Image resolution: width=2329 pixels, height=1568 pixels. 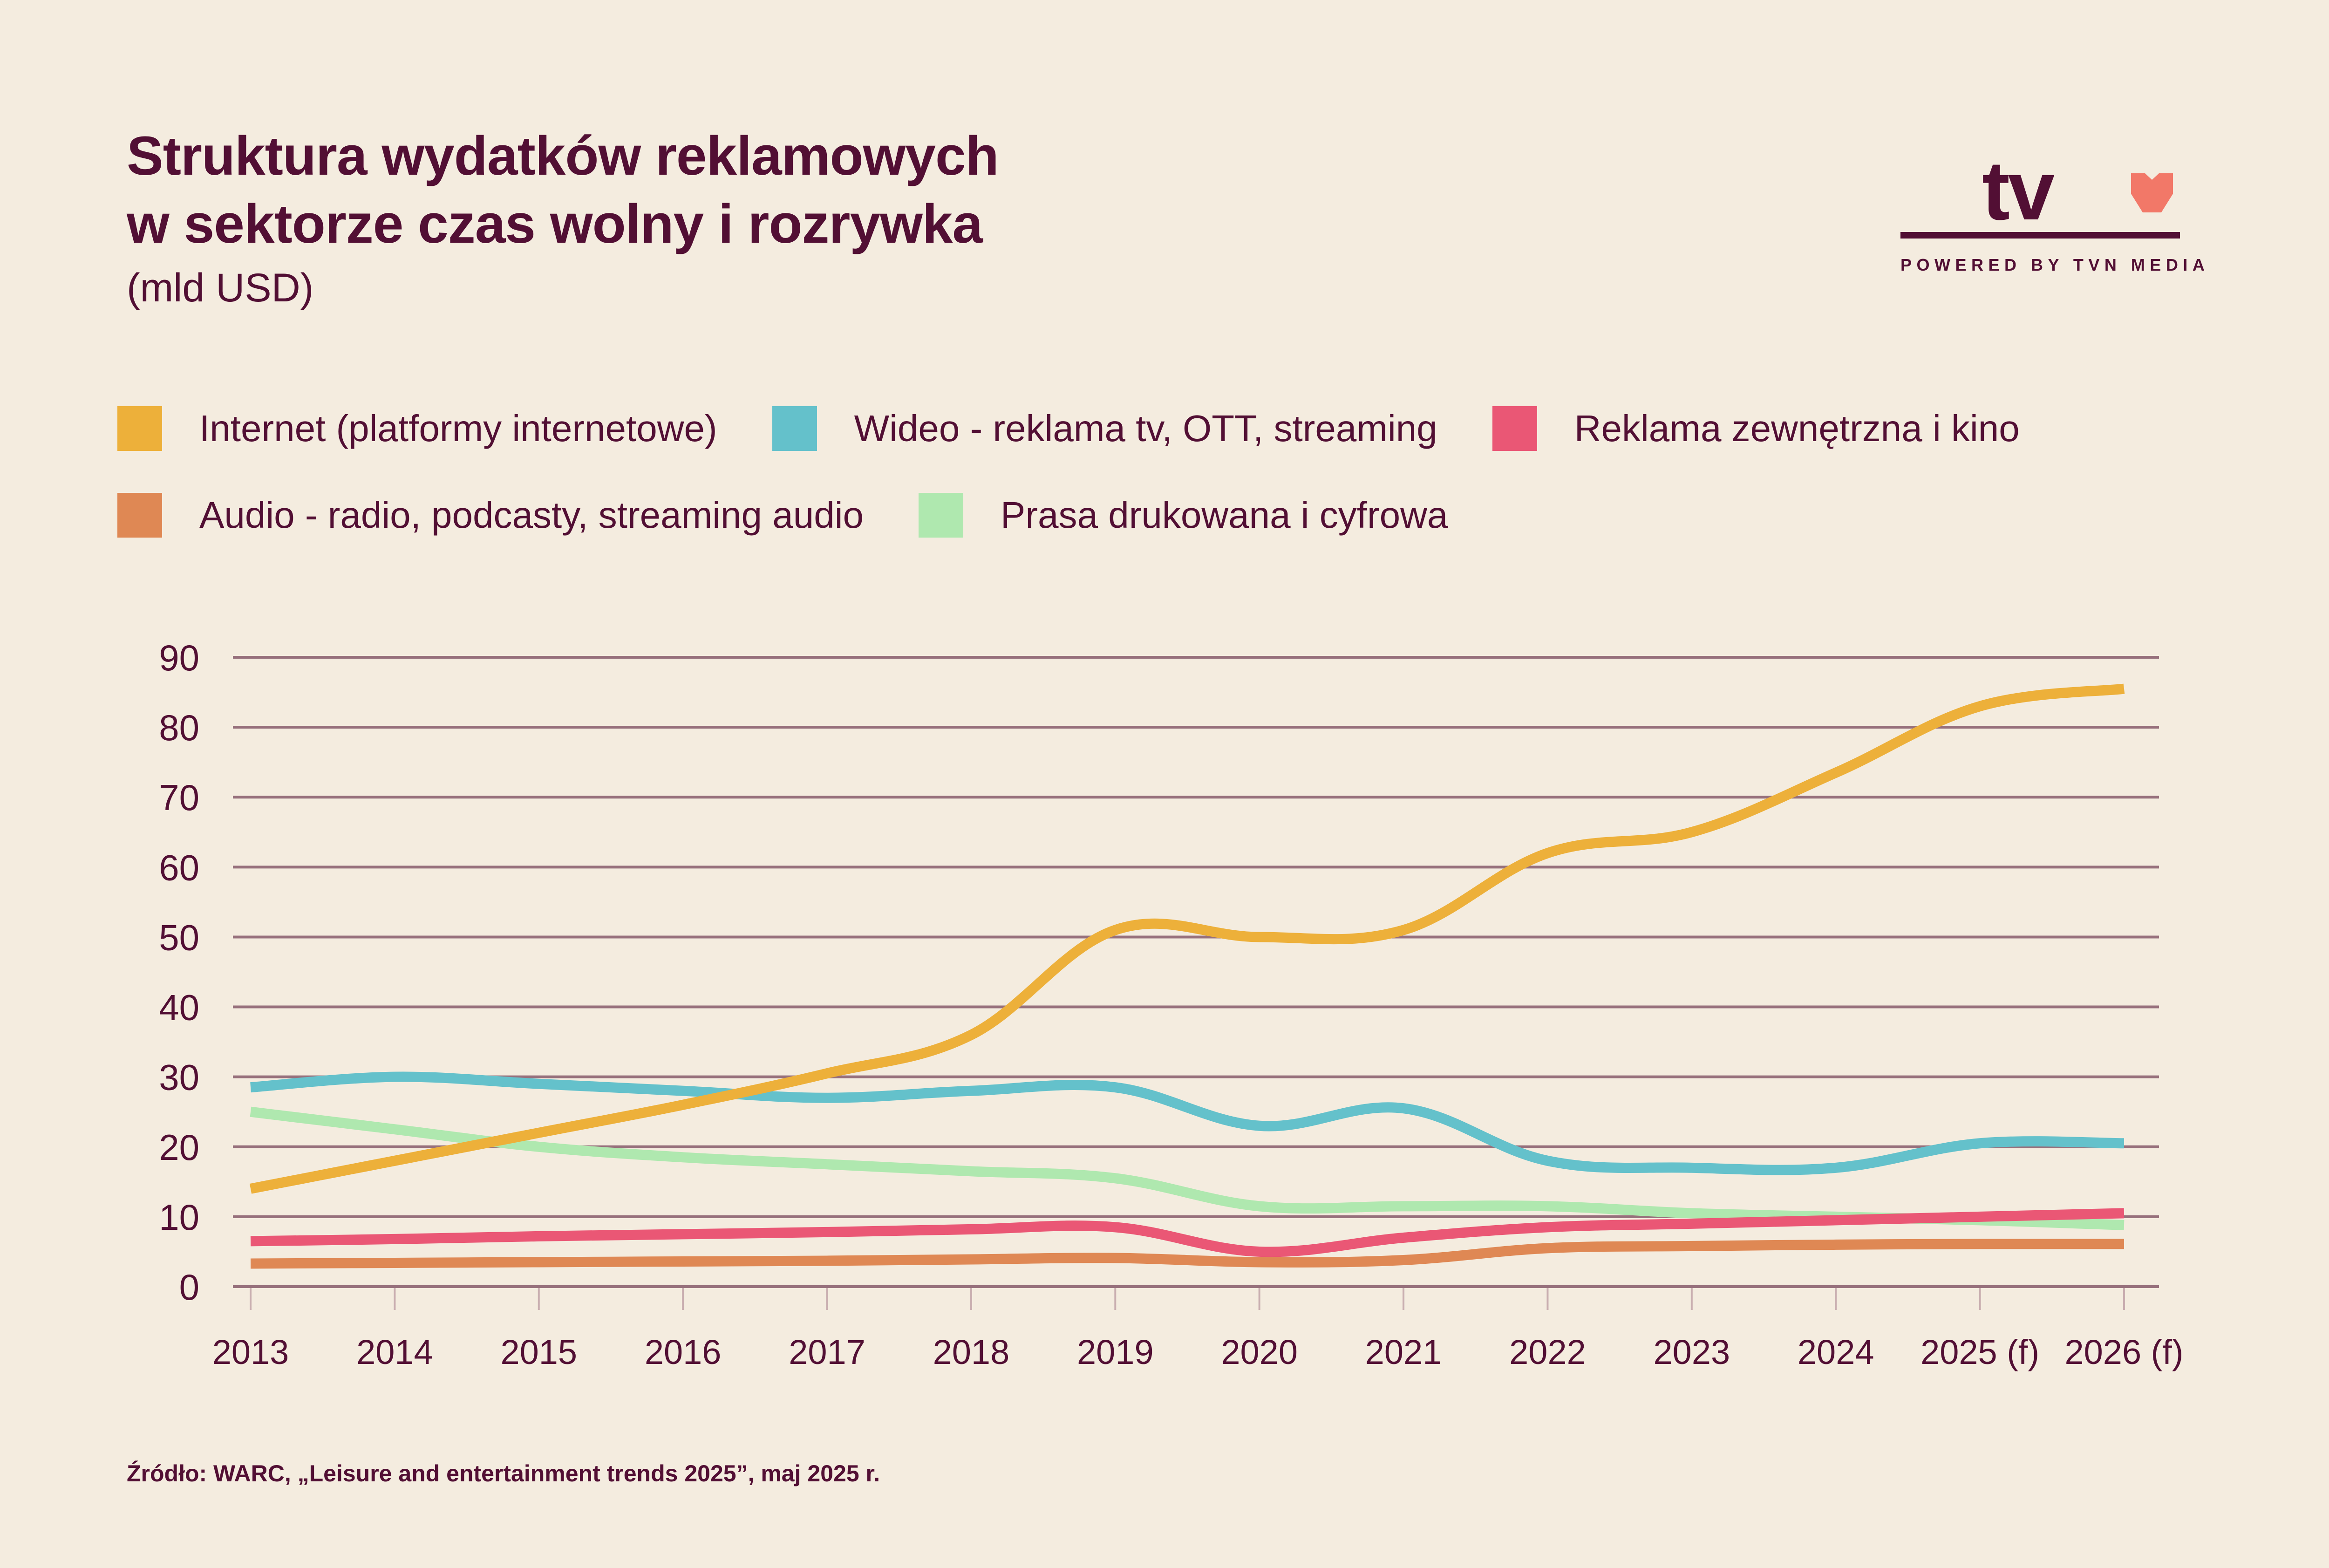 I want to click on legend-item-reklama: Reklama zewnętrzna i kino, so click(x=1756, y=428).